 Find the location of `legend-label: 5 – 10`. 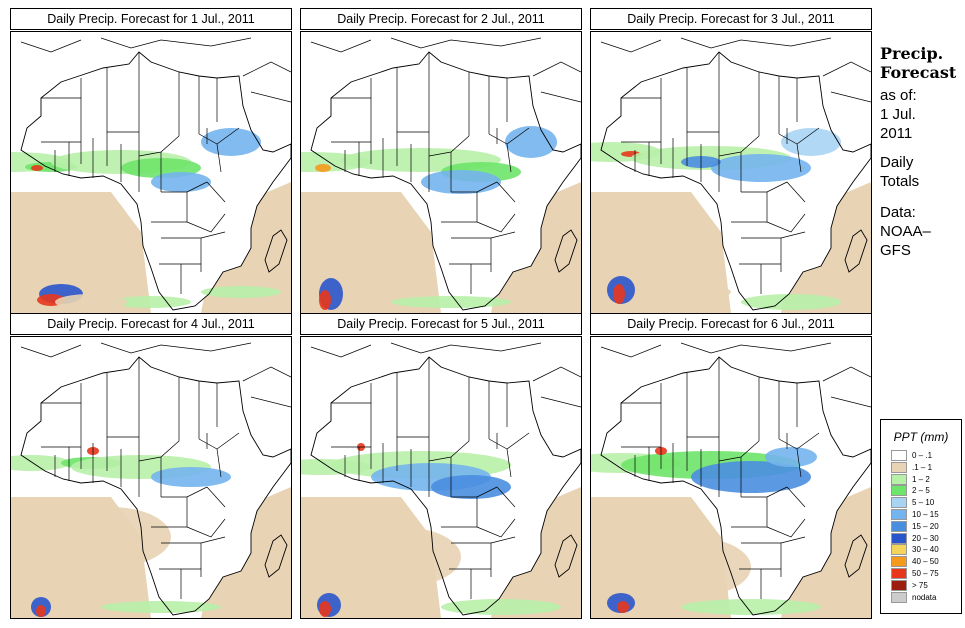

legend-label: 5 – 10 is located at coordinates (923, 503).